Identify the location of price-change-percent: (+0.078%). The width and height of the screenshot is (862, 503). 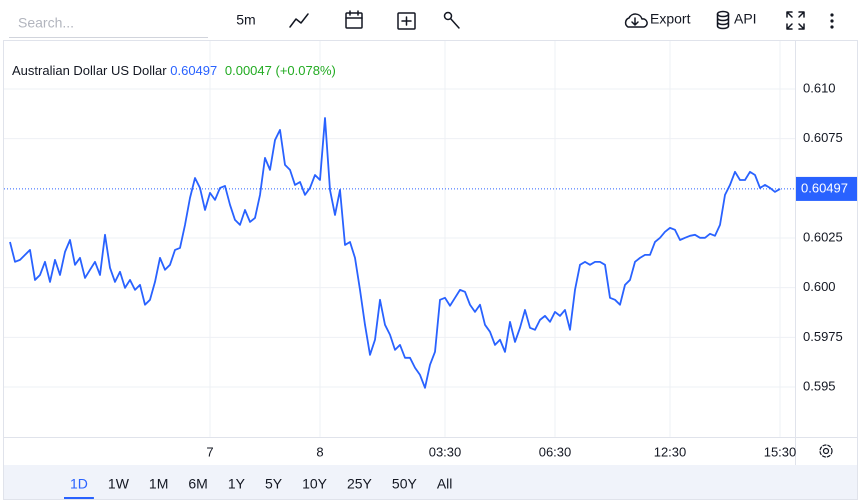
(306, 70).